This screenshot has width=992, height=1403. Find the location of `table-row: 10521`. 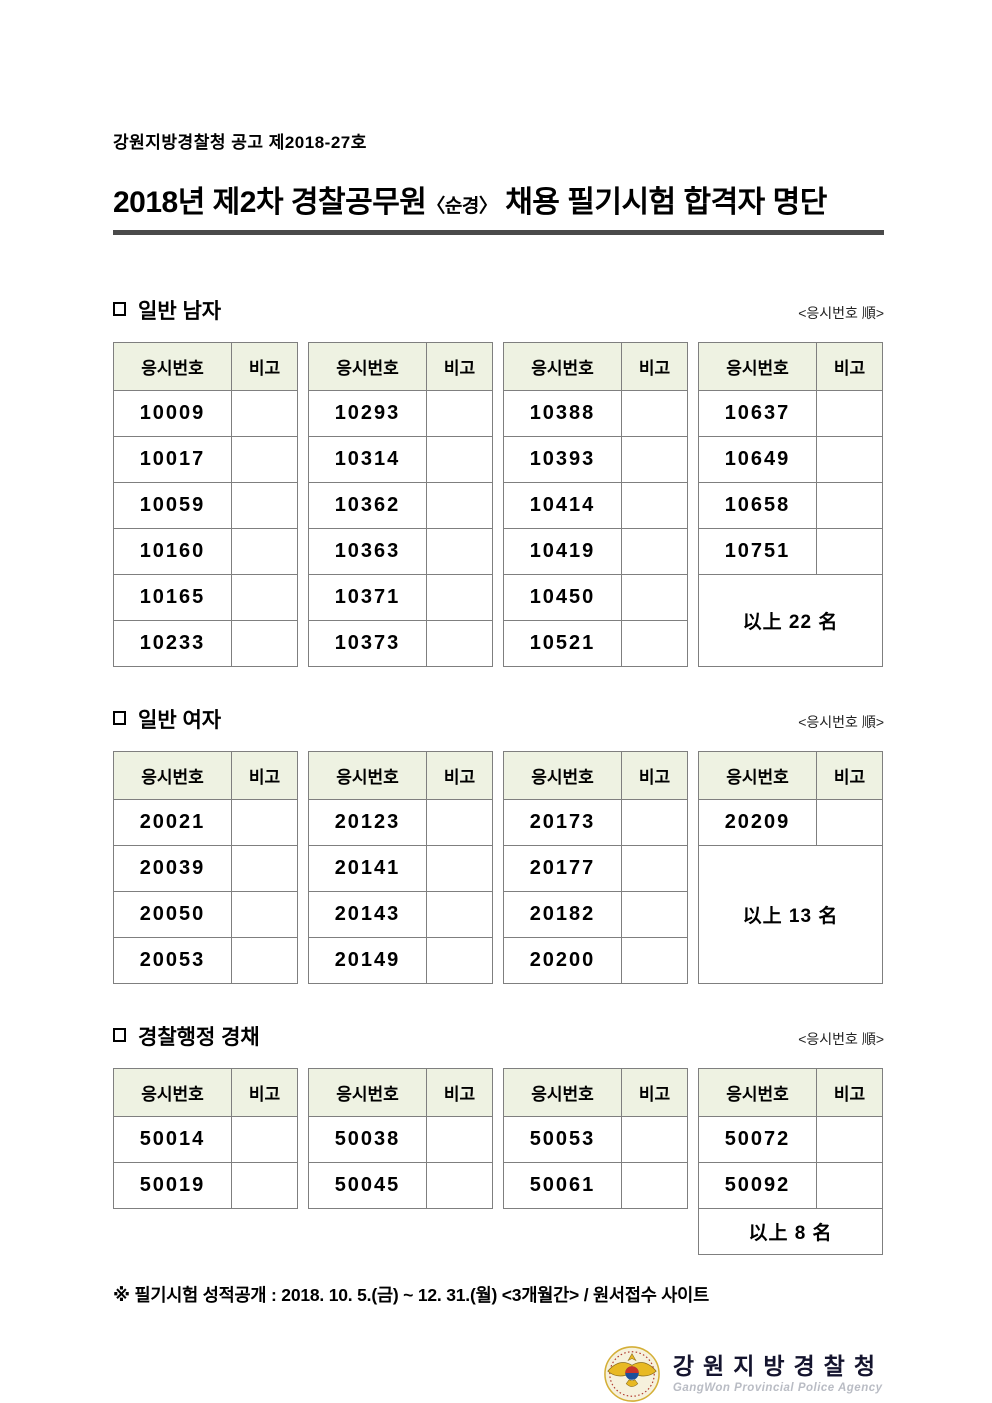

table-row: 10521 is located at coordinates (595, 643).